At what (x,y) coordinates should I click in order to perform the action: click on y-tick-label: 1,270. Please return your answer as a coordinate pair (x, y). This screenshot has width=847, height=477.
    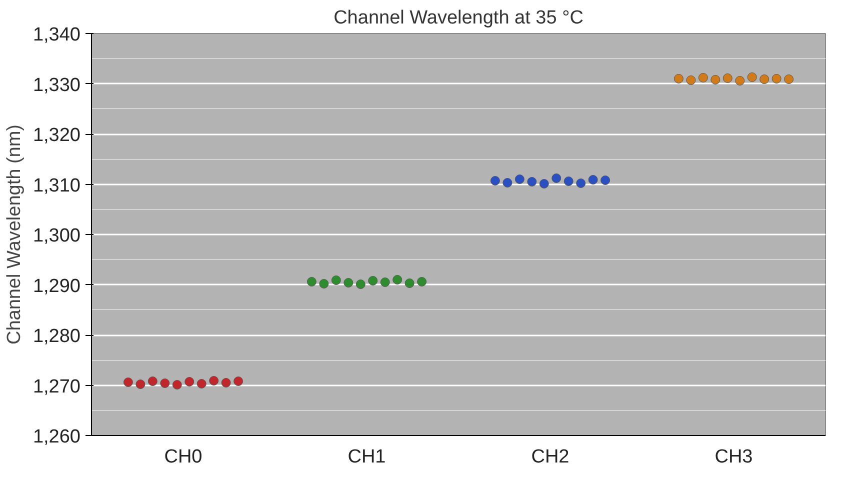
    Looking at the image, I should click on (56, 387).